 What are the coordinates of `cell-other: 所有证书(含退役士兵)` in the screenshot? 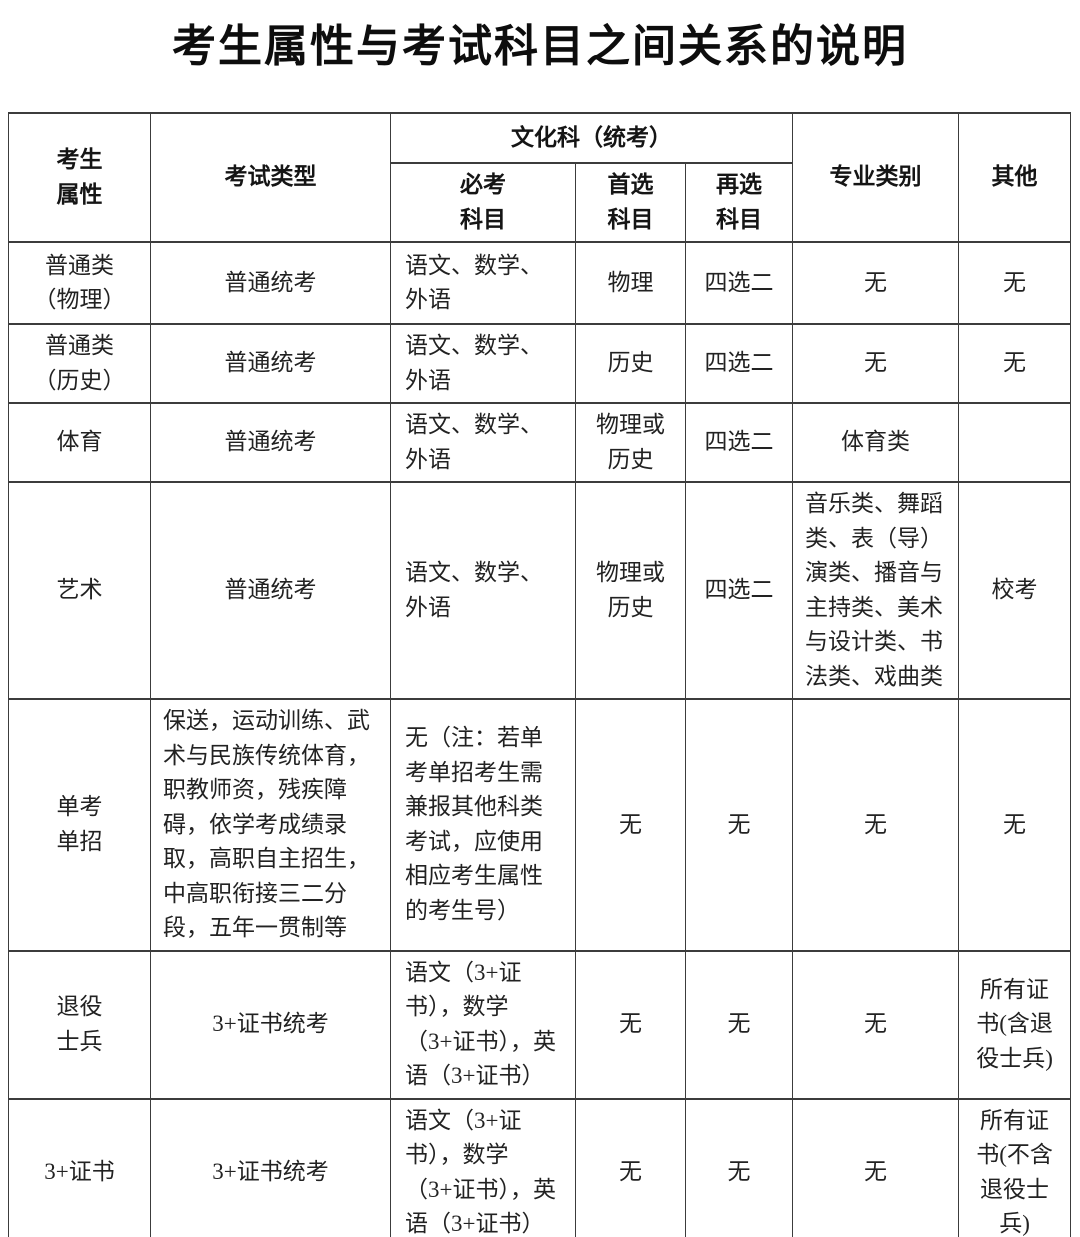 It's located at (1015, 1024).